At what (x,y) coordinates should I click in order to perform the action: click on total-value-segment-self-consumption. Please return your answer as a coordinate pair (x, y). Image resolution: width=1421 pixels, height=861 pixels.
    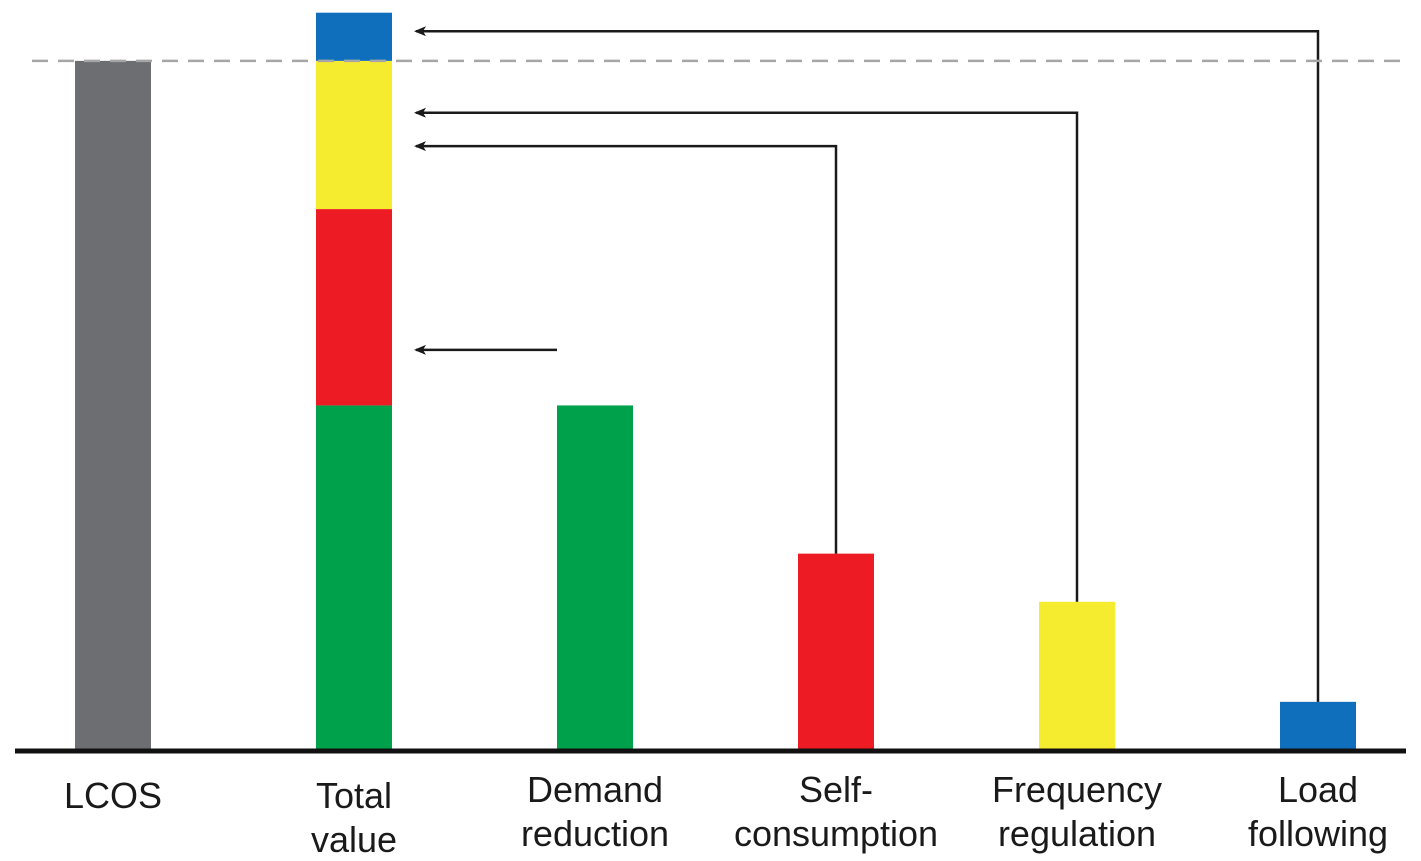
    Looking at the image, I should click on (354, 307).